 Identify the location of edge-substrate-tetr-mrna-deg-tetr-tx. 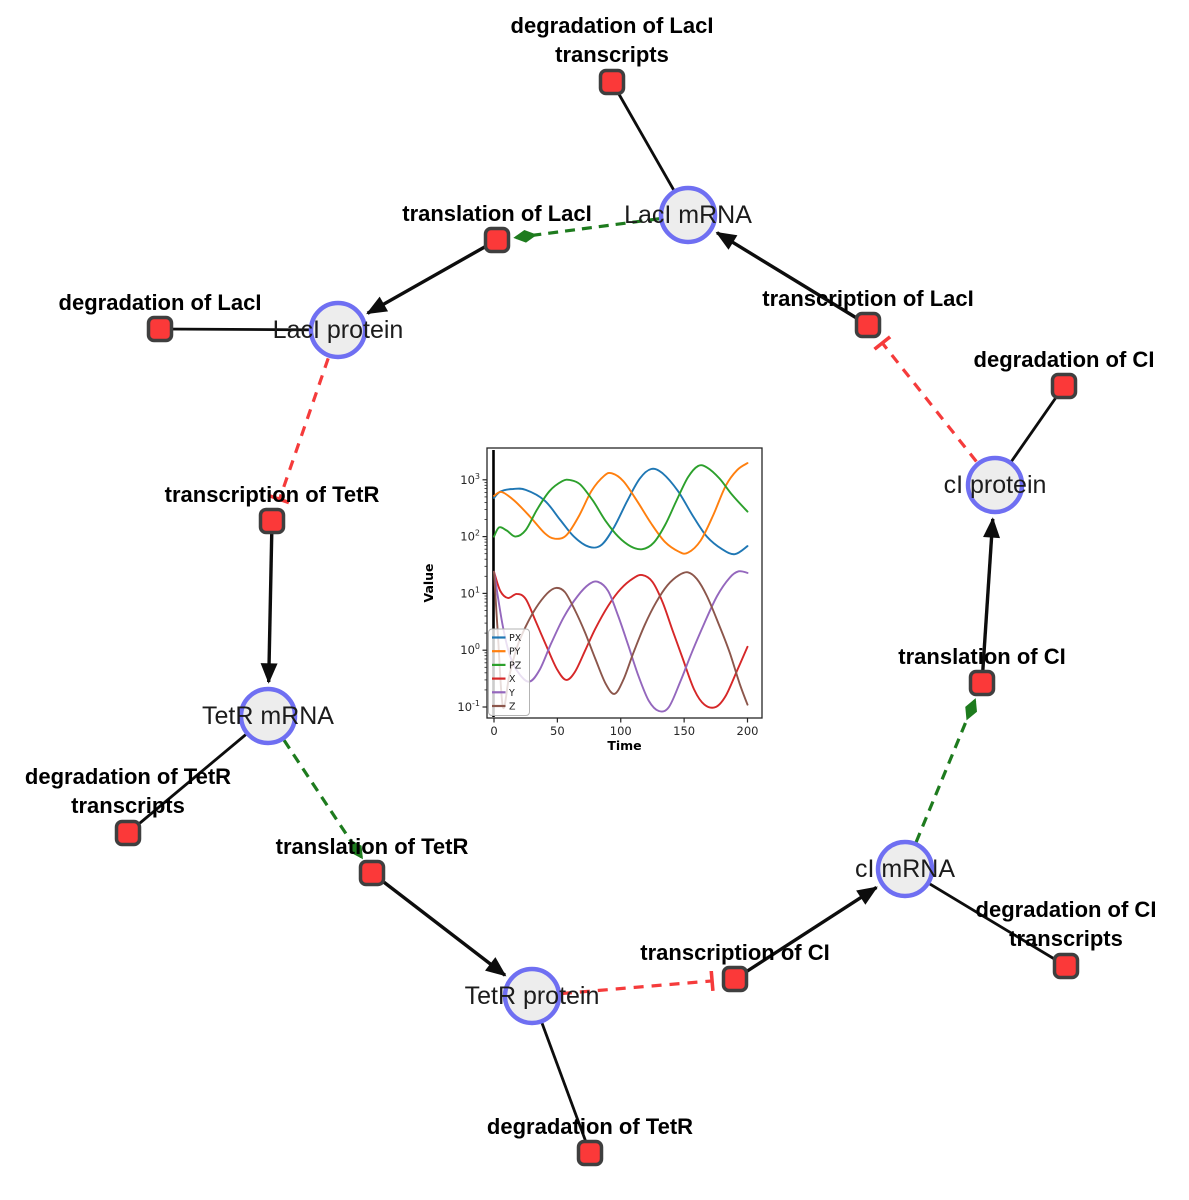
(198, 774).